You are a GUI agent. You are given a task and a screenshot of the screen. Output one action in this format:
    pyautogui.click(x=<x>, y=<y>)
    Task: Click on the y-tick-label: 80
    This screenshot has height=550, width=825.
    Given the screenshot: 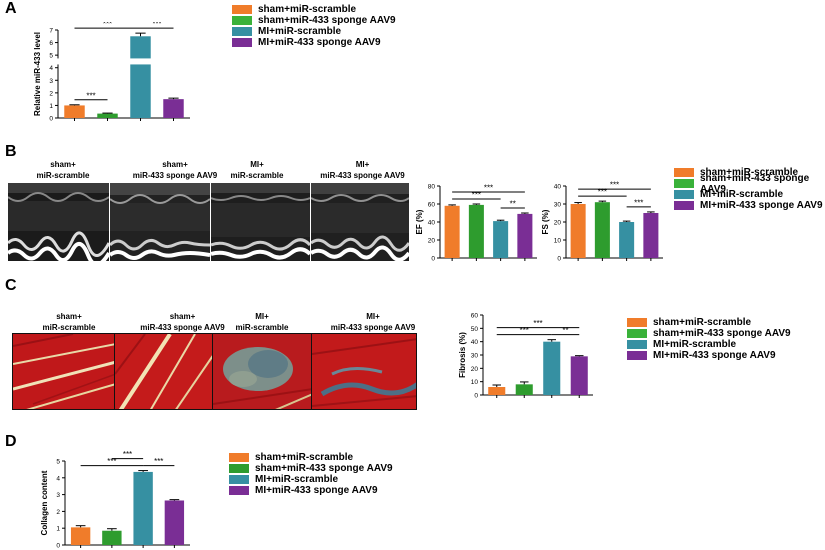 What is the action you would take?
    pyautogui.click(x=432, y=187)
    